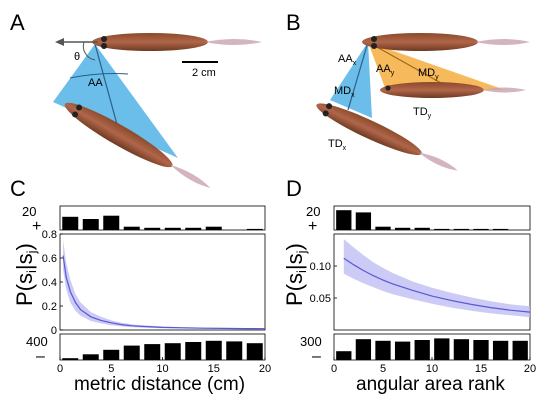 The width and height of the screenshot is (542, 398). Describe the element at coordinates (422, 113) in the screenshot. I see `label-tdy: TDy` at that location.